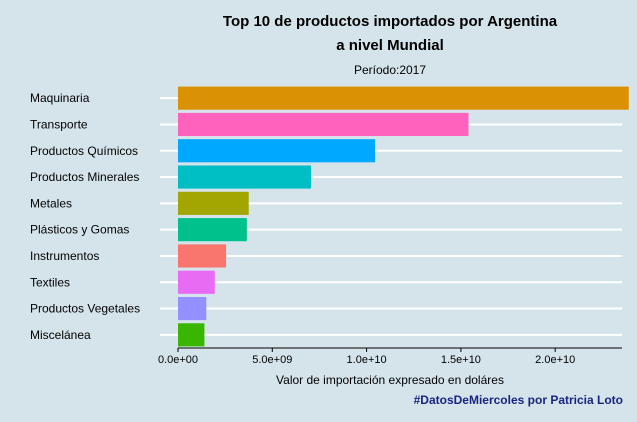  Describe the element at coordinates (50, 282) in the screenshot. I see `category-label-8: Textiles` at that location.